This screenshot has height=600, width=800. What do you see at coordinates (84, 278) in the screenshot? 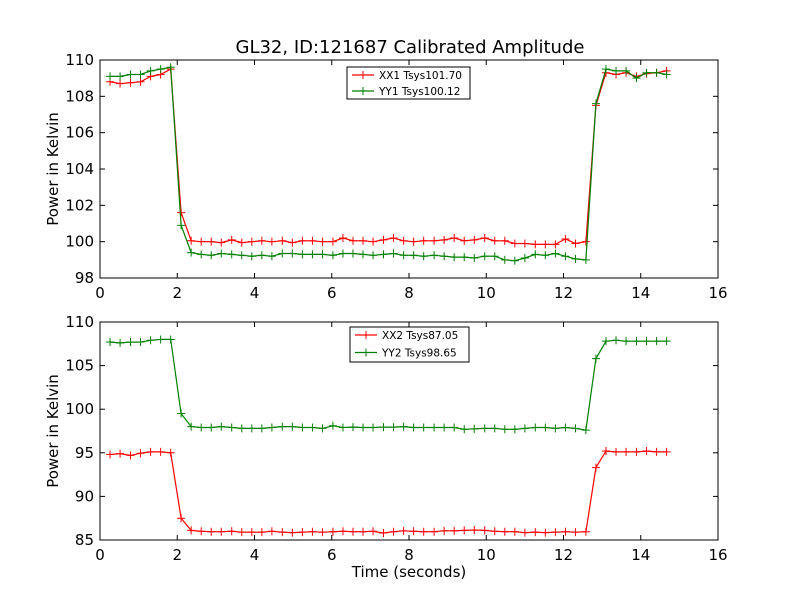
I see `y-tick-label: 98` at bounding box center [84, 278].